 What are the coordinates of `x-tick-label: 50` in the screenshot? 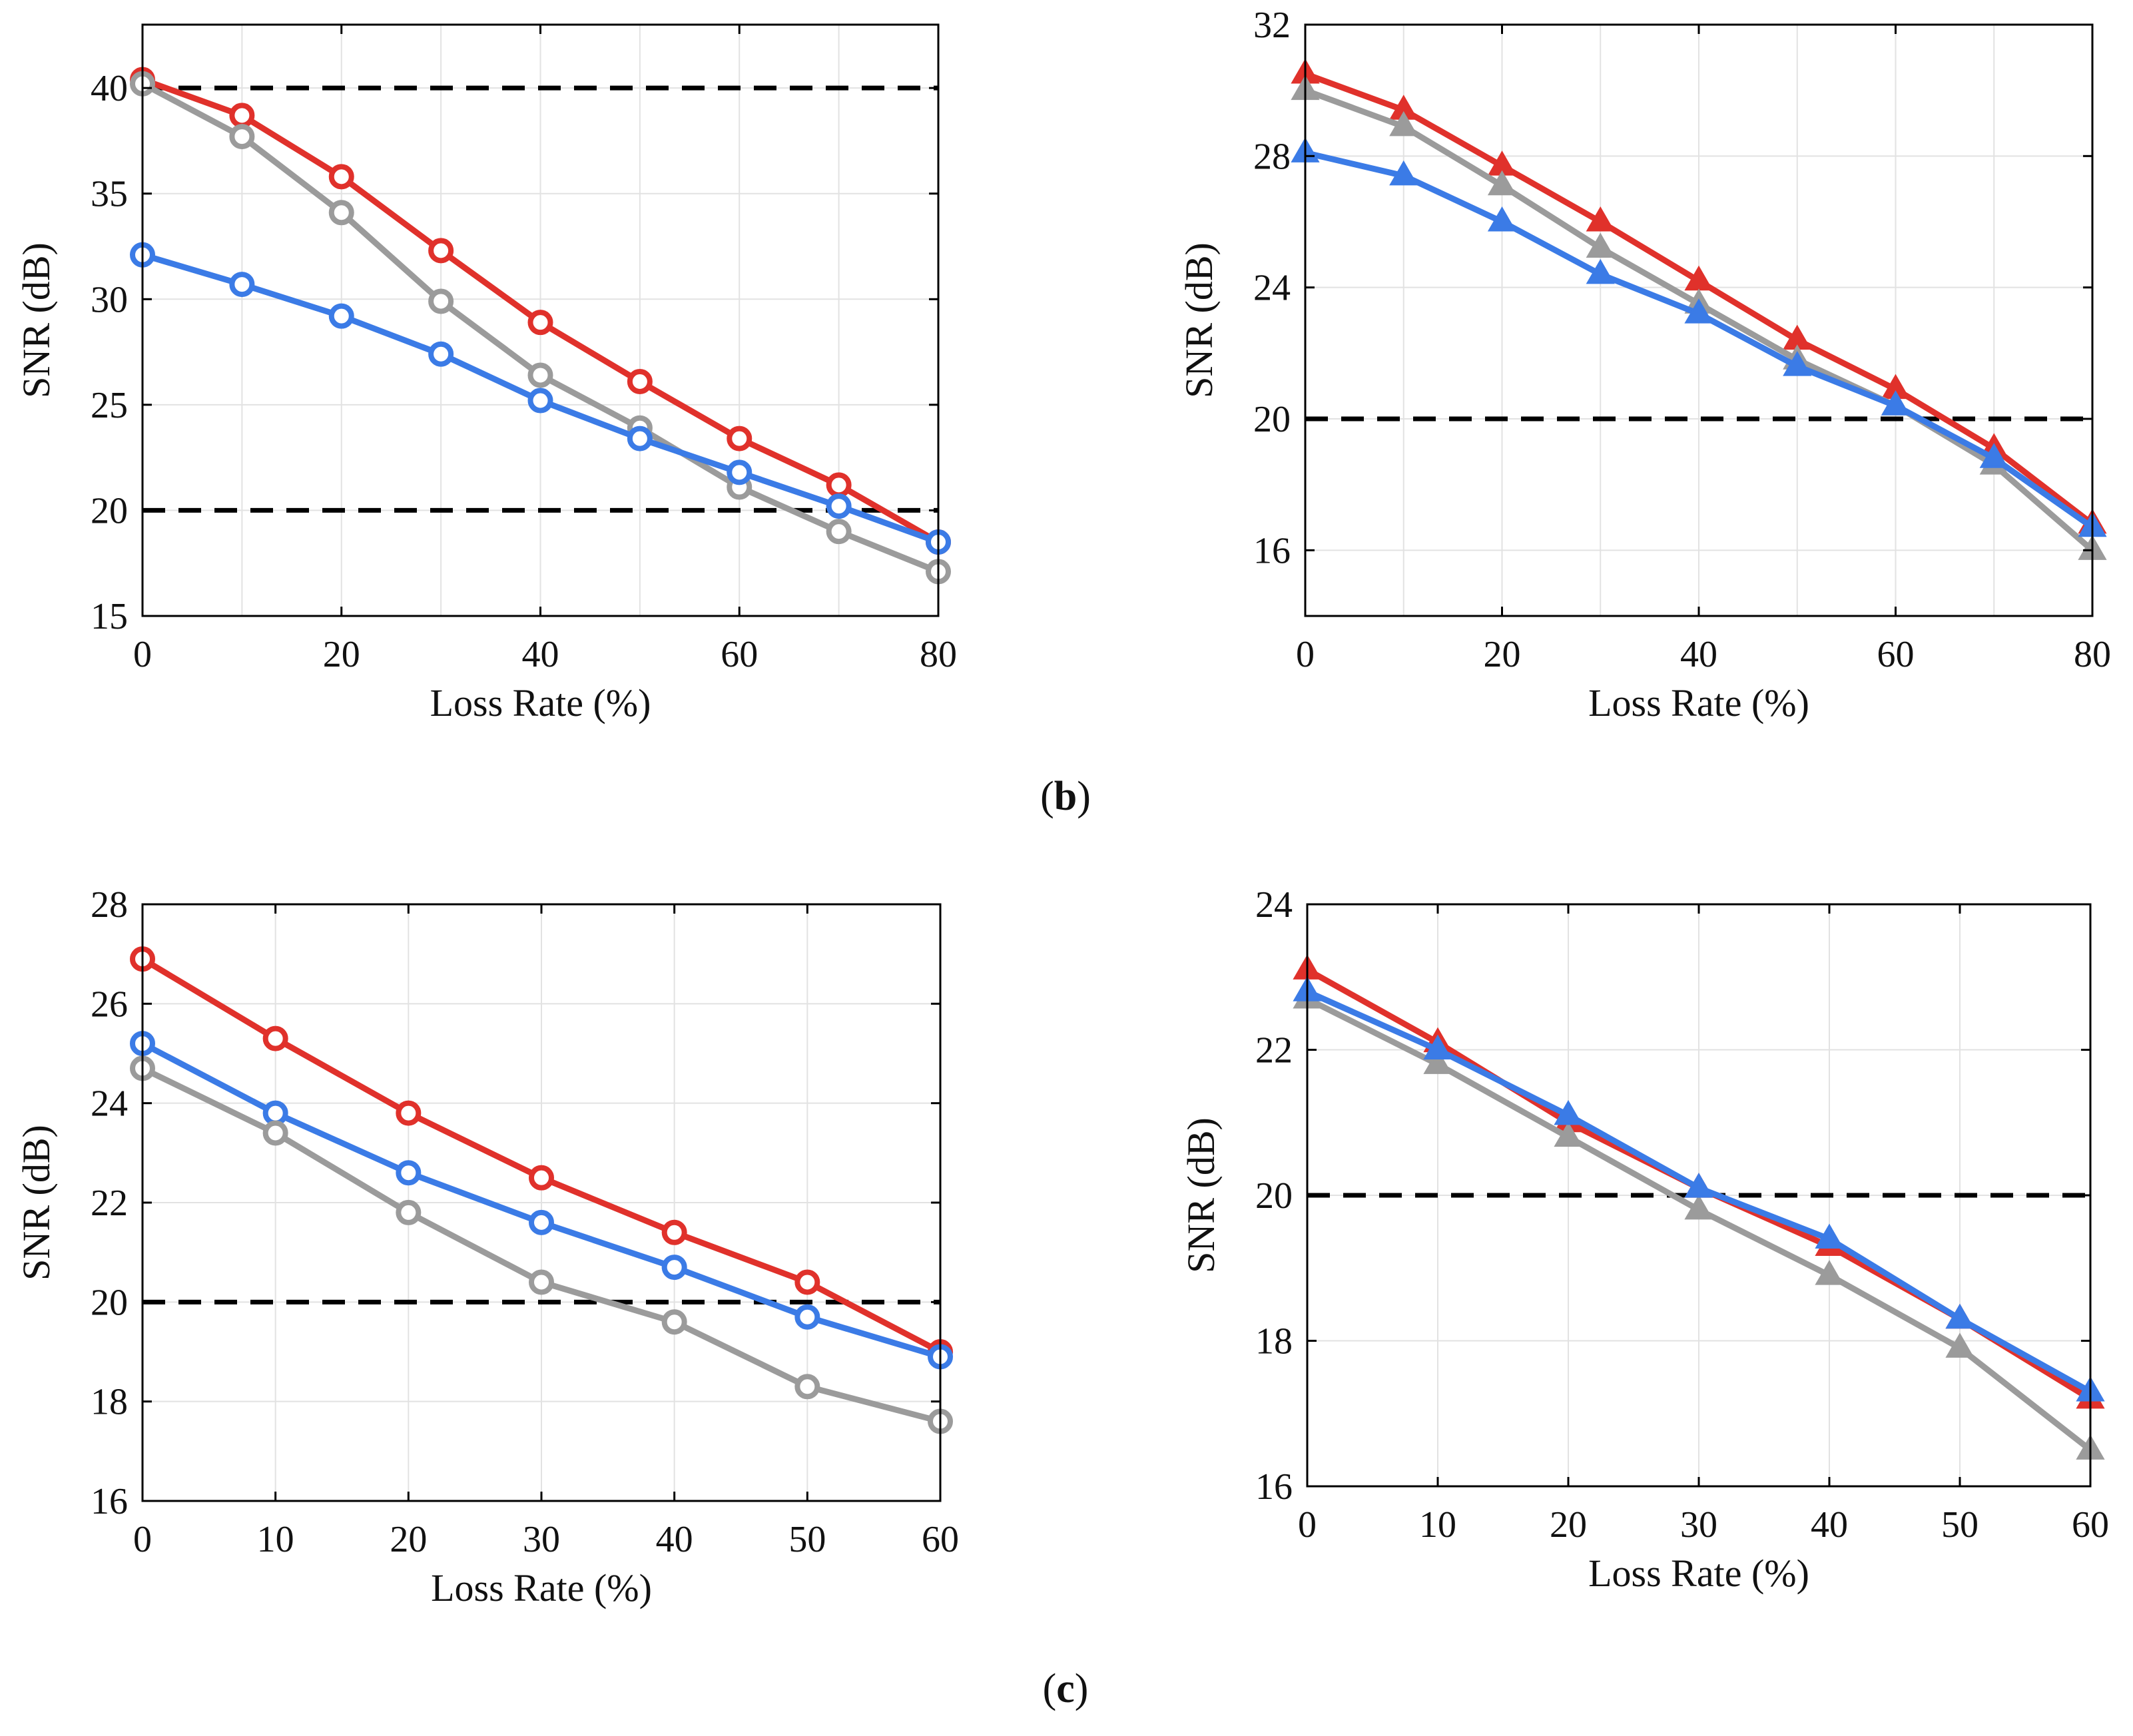 It's located at (807, 1539).